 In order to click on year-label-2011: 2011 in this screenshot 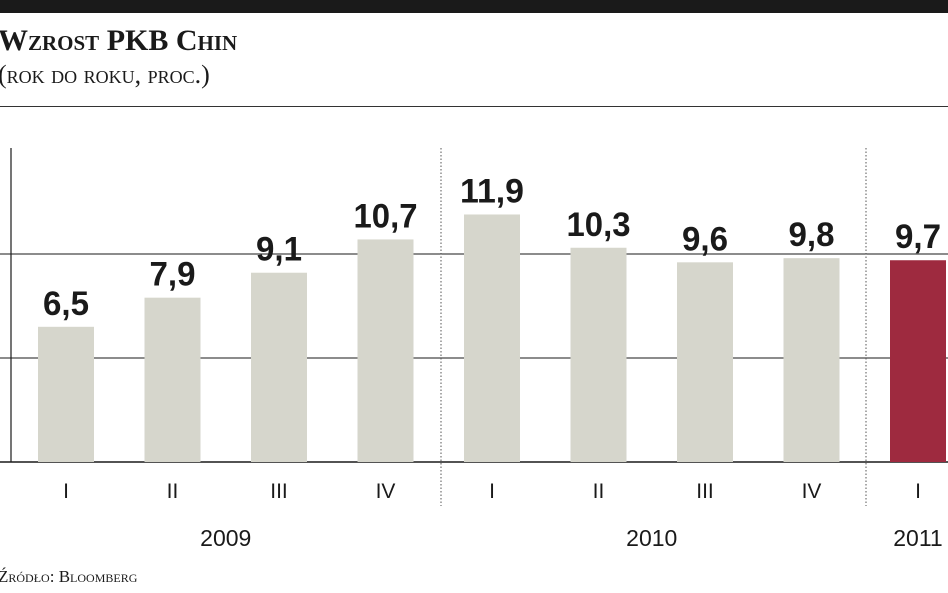, I will do `click(917, 538)`.